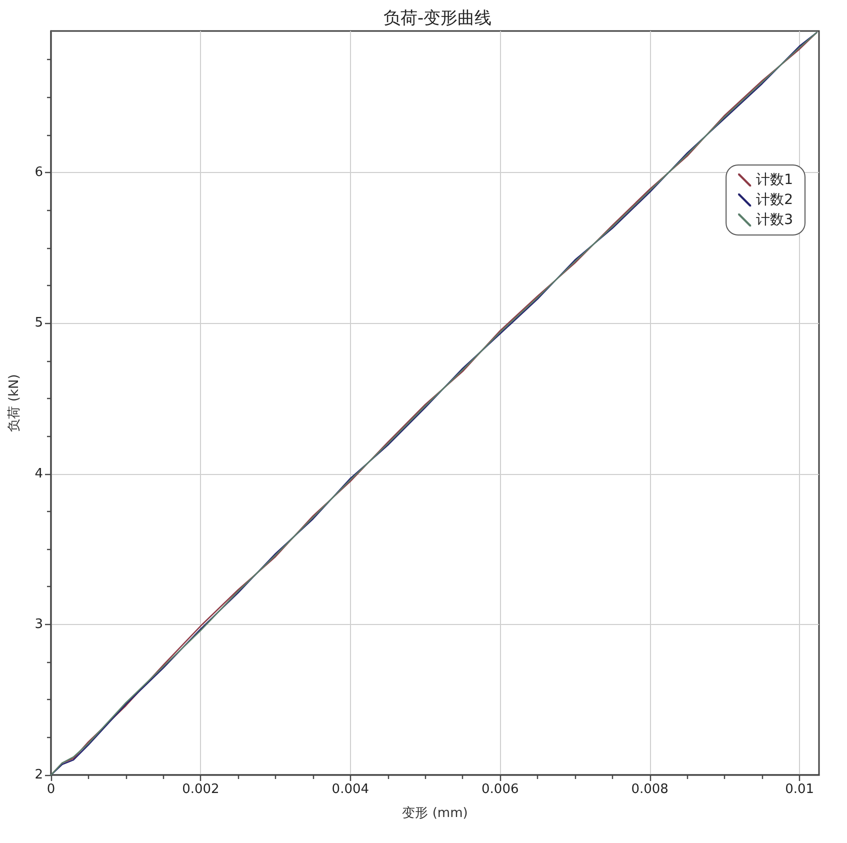 This screenshot has height=843, width=847. Describe the element at coordinates (799, 789) in the screenshot. I see `x-tick-label: 0.01` at that location.